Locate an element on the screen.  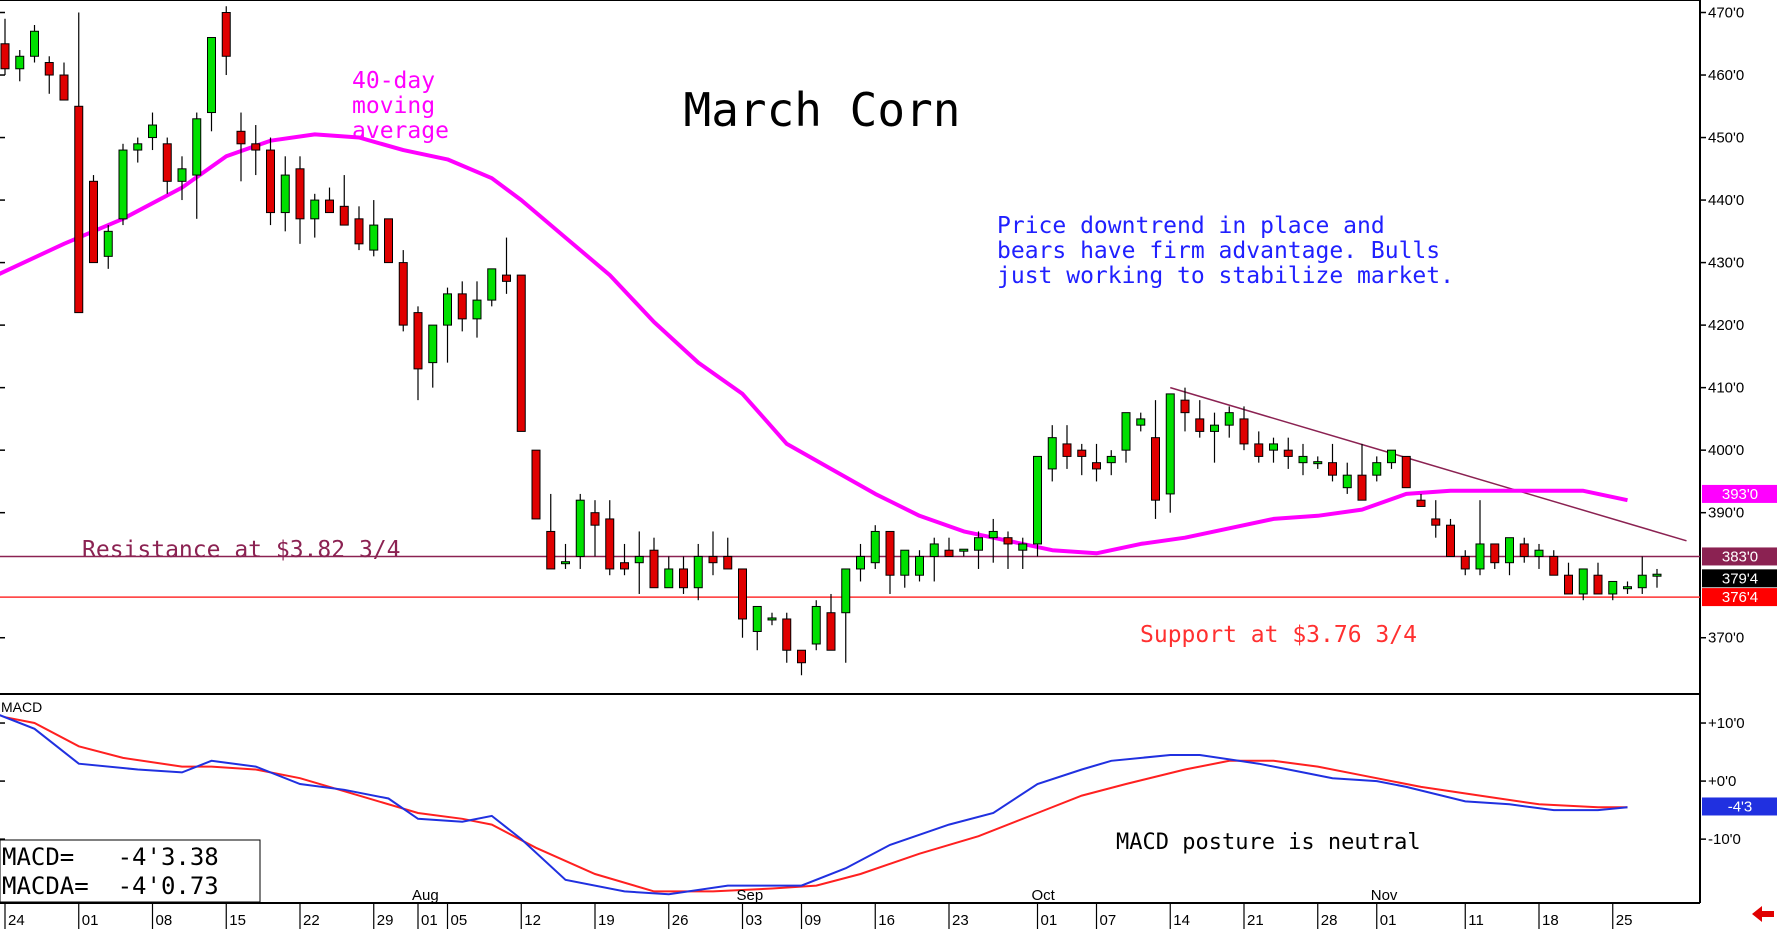
support-label: Support at $3.76 3/4 is located at coordinates (1278, 635).